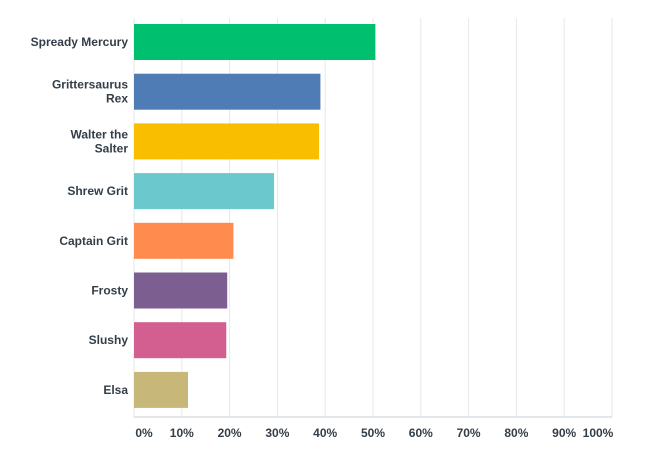  Describe the element at coordinates (564, 433) in the screenshot. I see `x-tick-label: 90%` at that location.